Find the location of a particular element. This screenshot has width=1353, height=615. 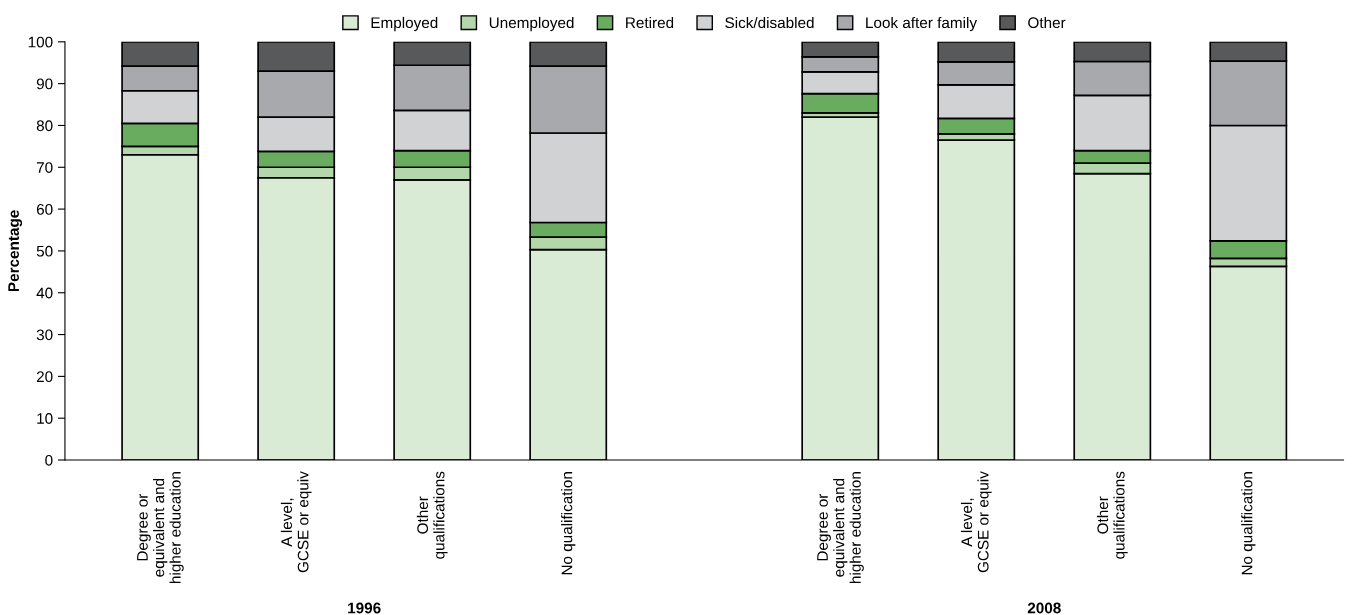

legend-label: Retired is located at coordinates (650, 22).